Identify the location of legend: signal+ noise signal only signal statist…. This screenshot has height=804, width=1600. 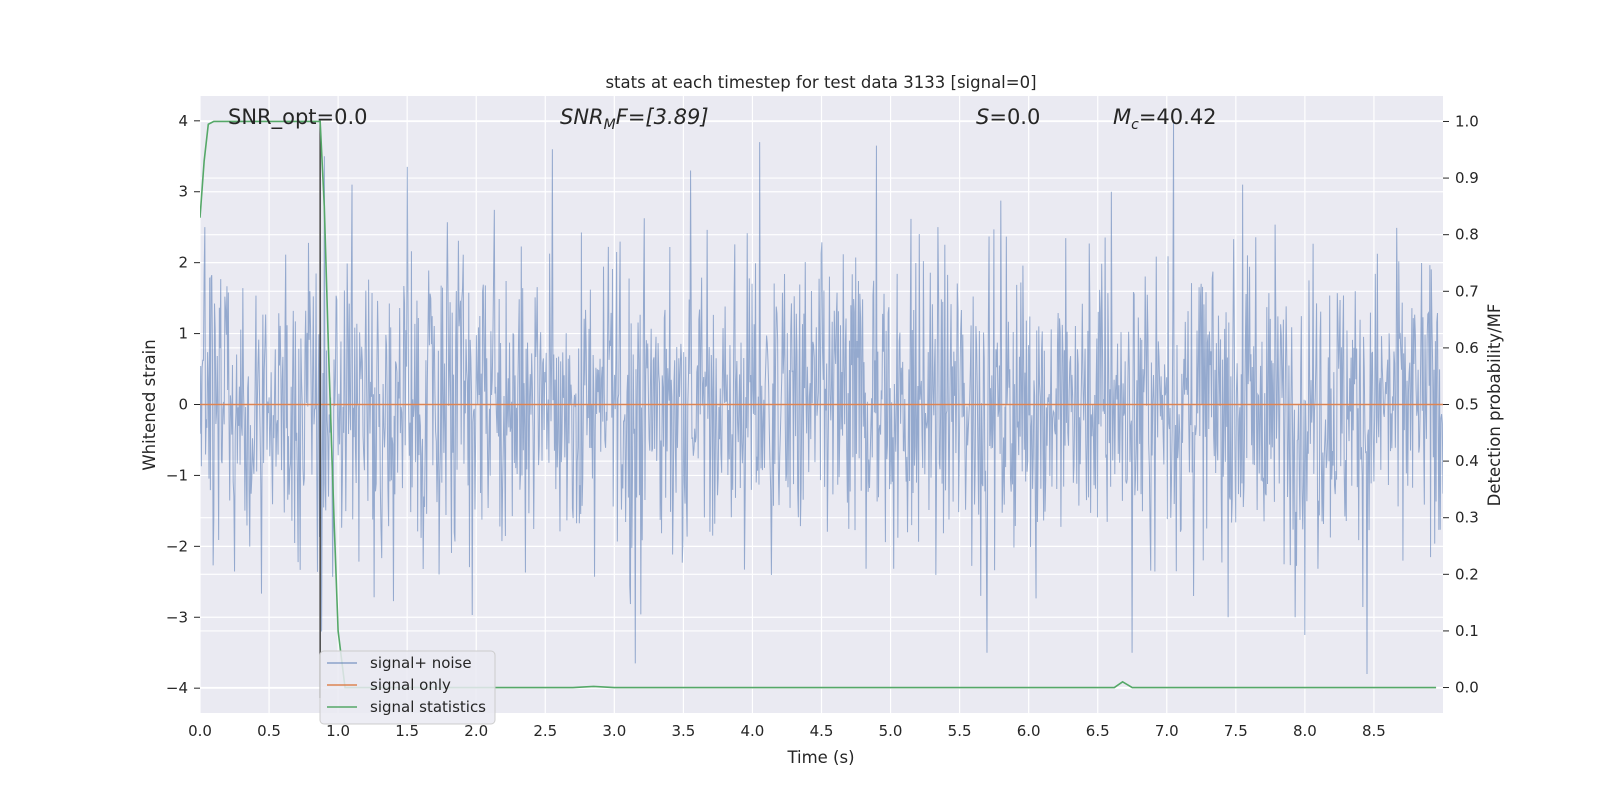
(407, 687).